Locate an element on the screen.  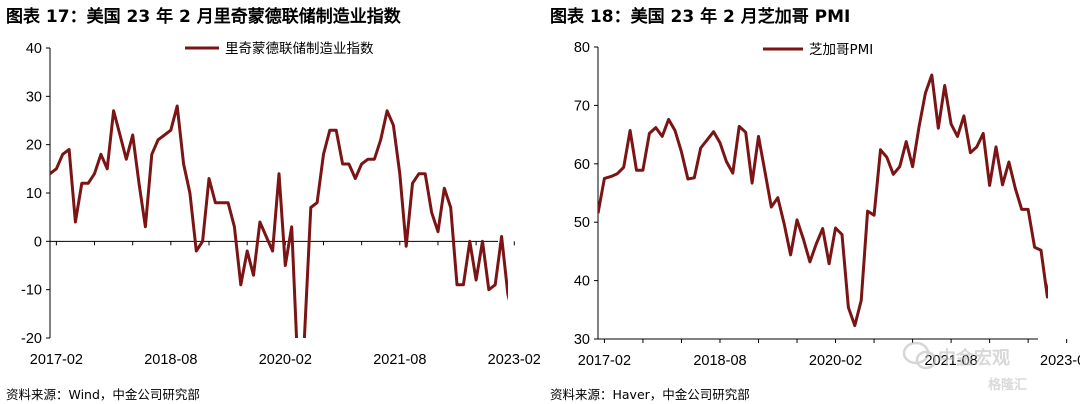
left-y-tick-label: 10 is located at coordinates (34, 194).